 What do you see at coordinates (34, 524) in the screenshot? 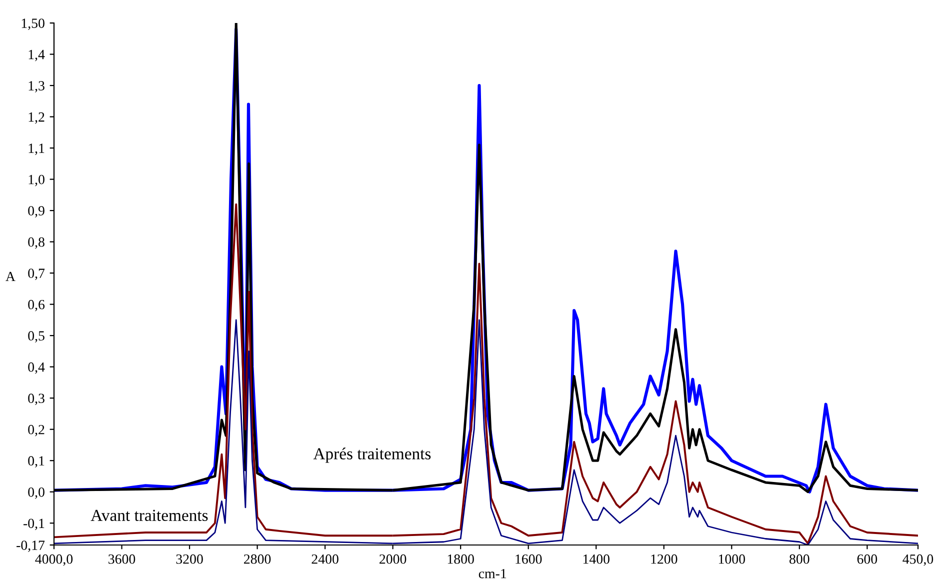
I see `y-tick-label: -0,1` at bounding box center [34, 524].